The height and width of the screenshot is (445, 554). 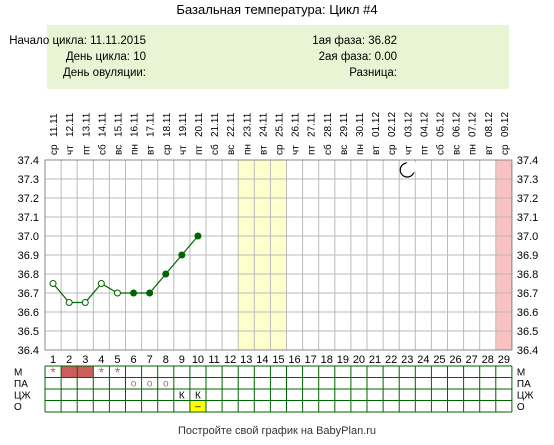 What do you see at coordinates (455, 360) in the screenshot?
I see `day-number: 26` at bounding box center [455, 360].